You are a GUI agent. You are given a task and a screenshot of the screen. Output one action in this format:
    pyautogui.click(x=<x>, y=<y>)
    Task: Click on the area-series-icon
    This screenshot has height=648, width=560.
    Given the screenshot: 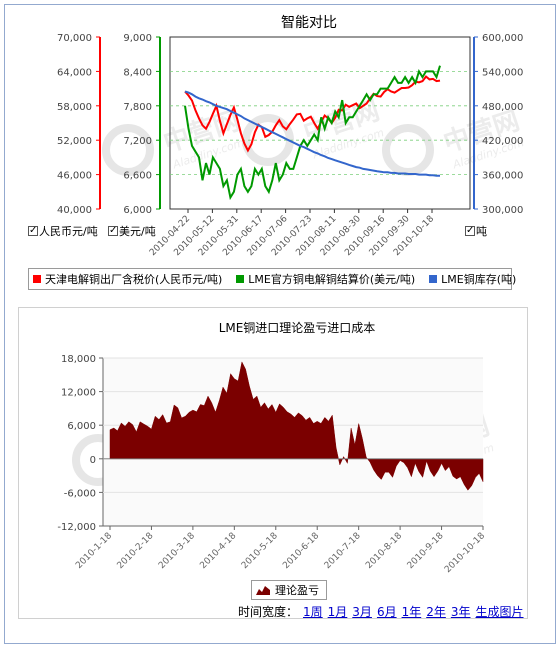 What is the action you would take?
    pyautogui.click(x=263, y=590)
    